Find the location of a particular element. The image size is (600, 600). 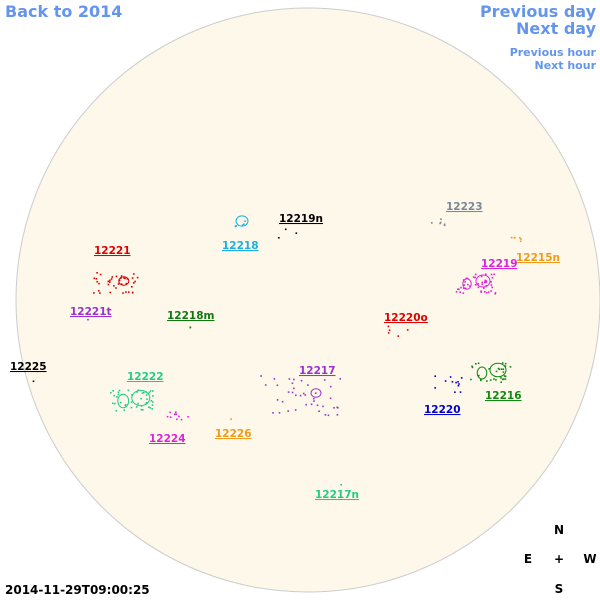

region-label: 12216 is located at coordinates (503, 396).